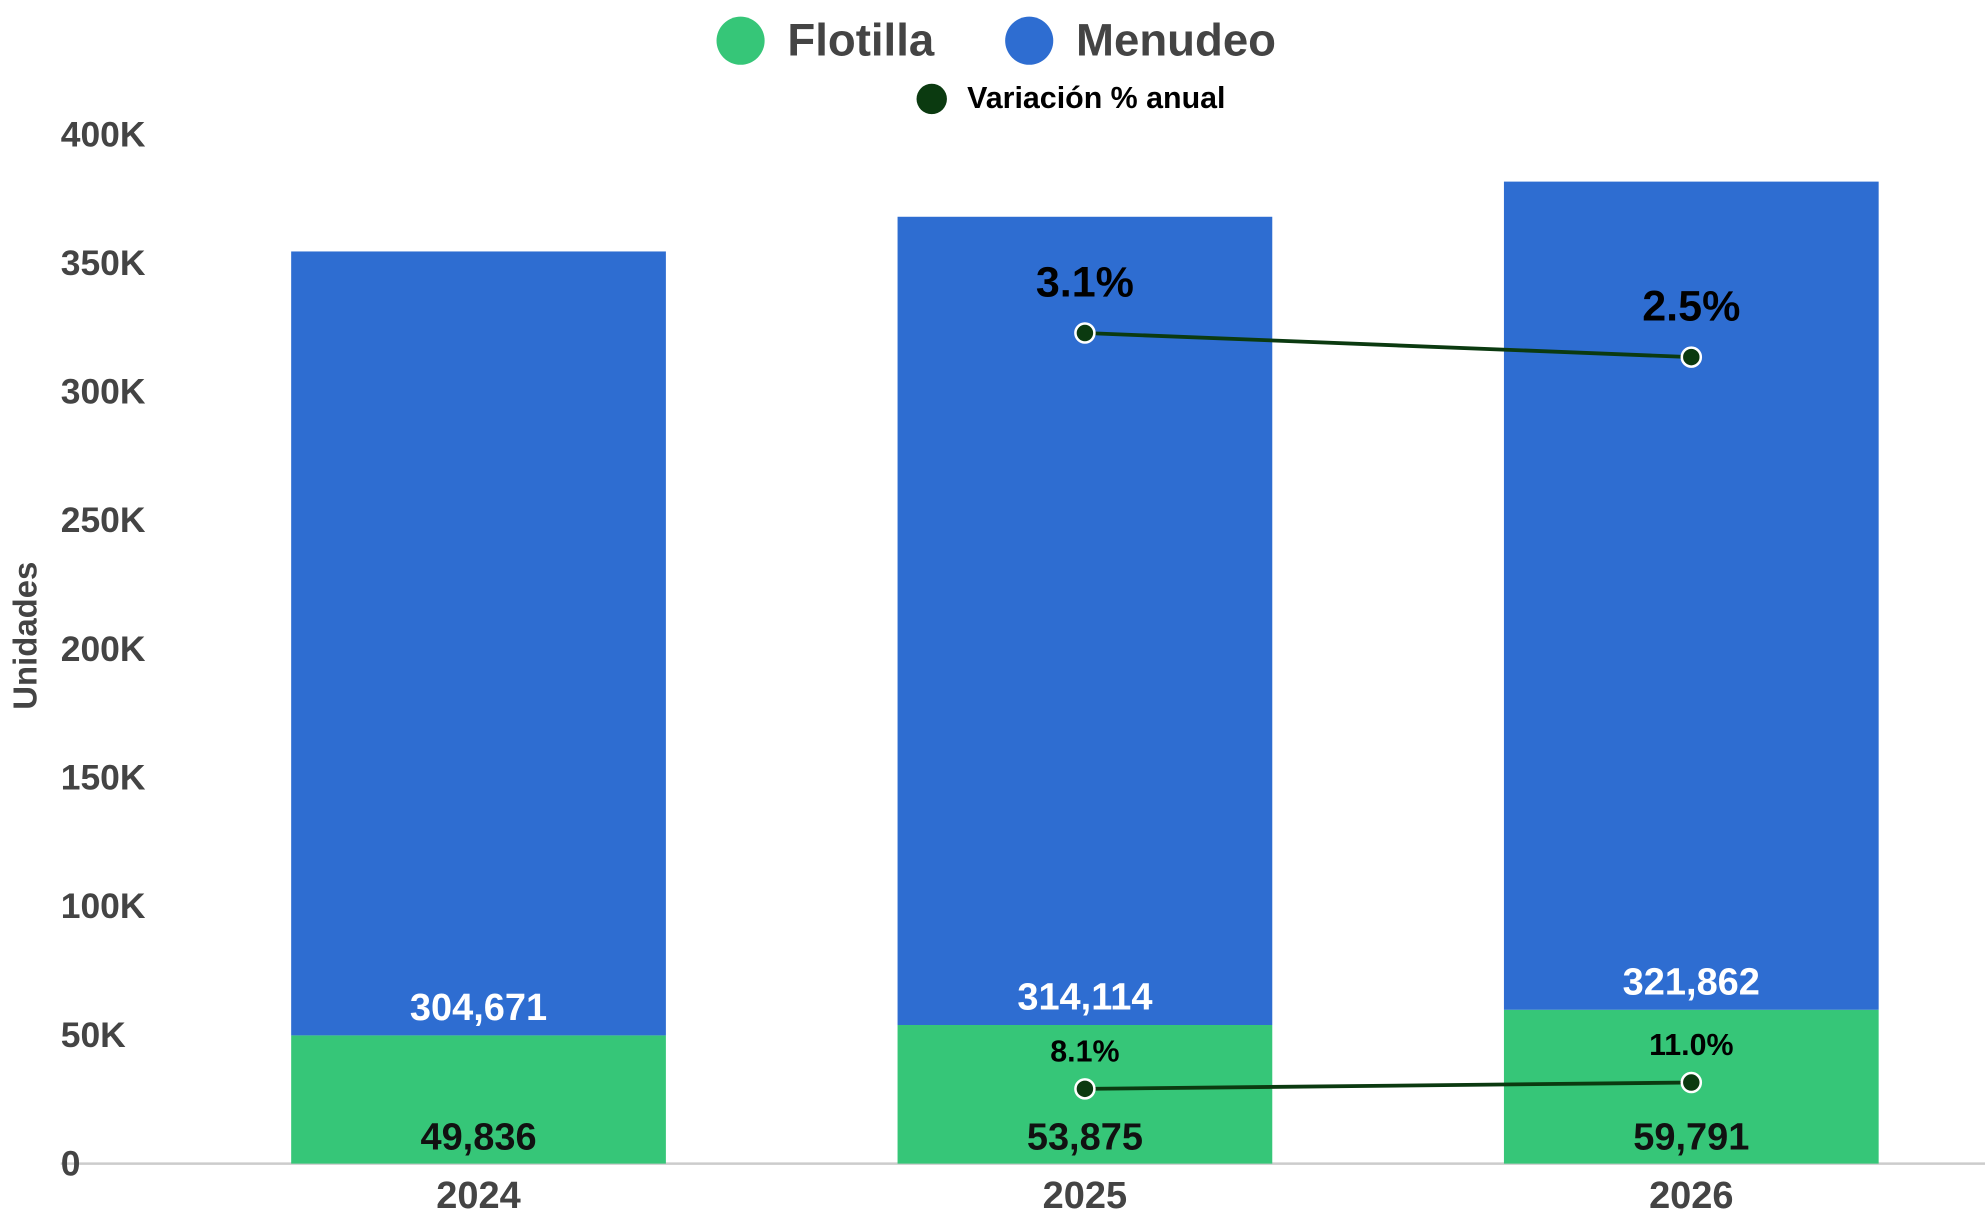 The width and height of the screenshot is (1985, 1217). Describe the element at coordinates (93, 1035) in the screenshot. I see `y-tick-label: 50K` at that location.